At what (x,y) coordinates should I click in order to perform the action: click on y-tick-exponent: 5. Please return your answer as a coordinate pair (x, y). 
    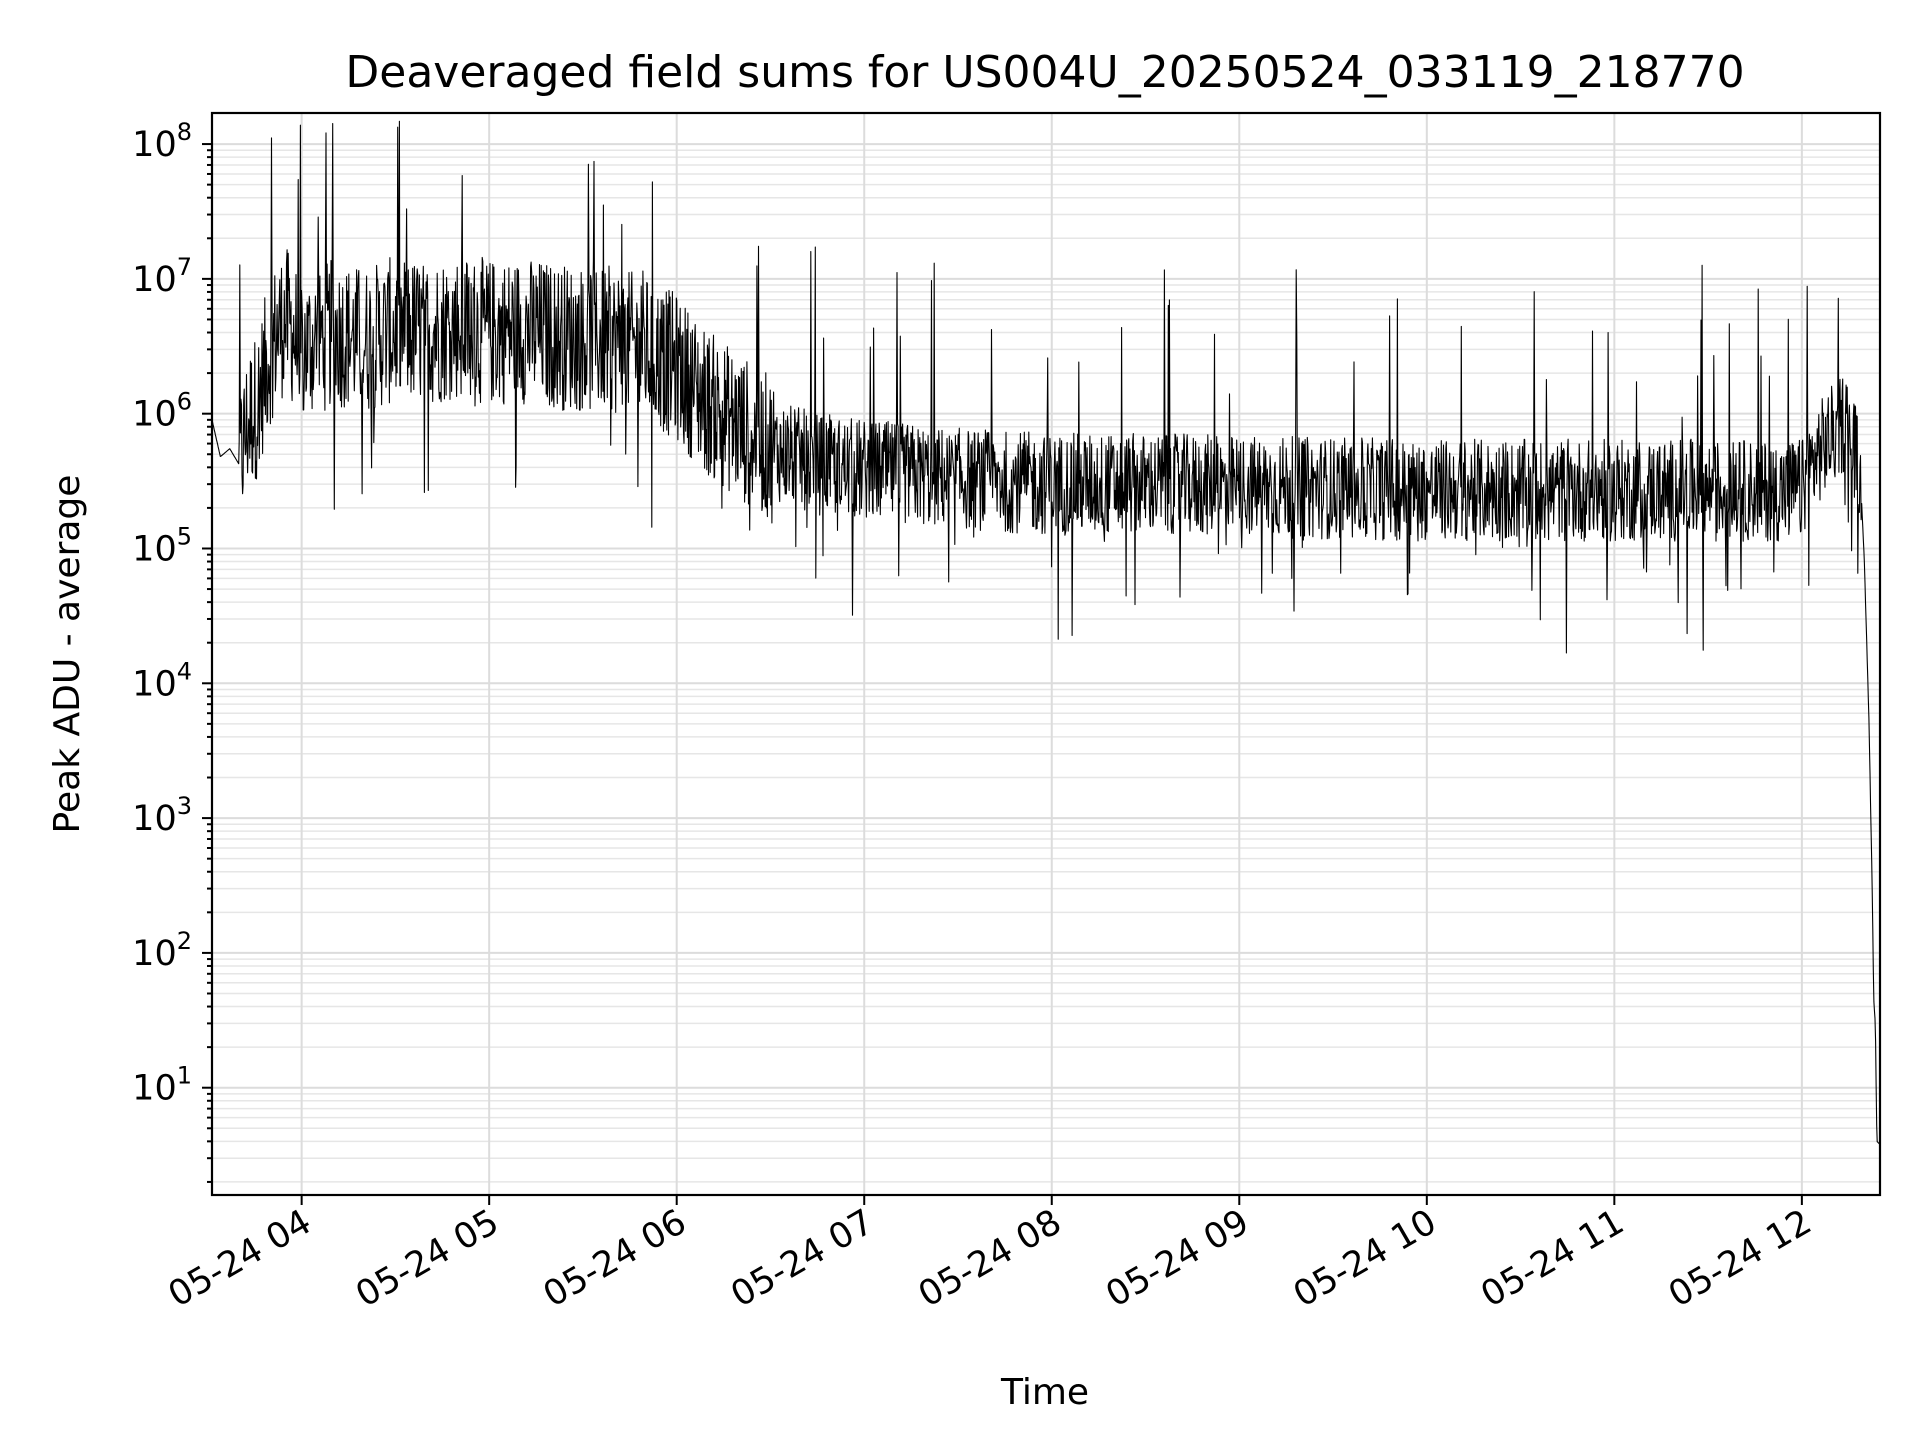
    Looking at the image, I should click on (184, 536).